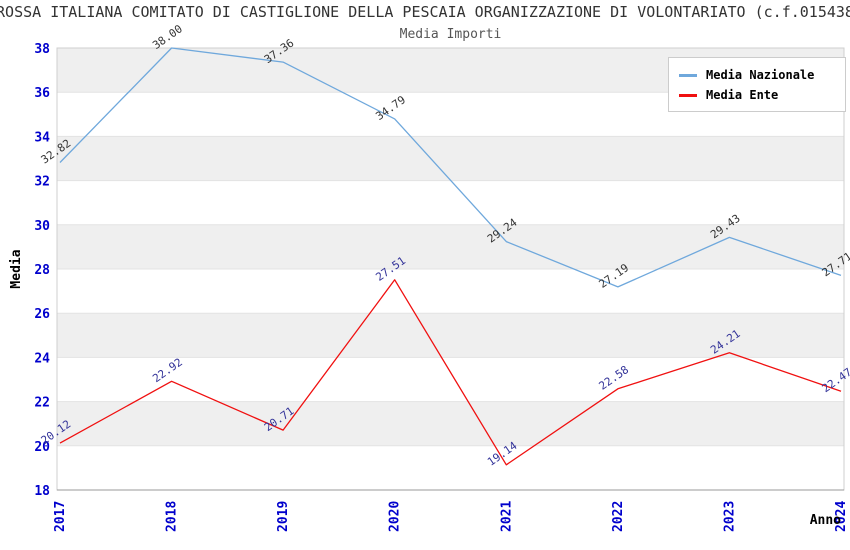  What do you see at coordinates (450, 34) in the screenshot?
I see `chart-subtitle: Media Importi` at bounding box center [450, 34].